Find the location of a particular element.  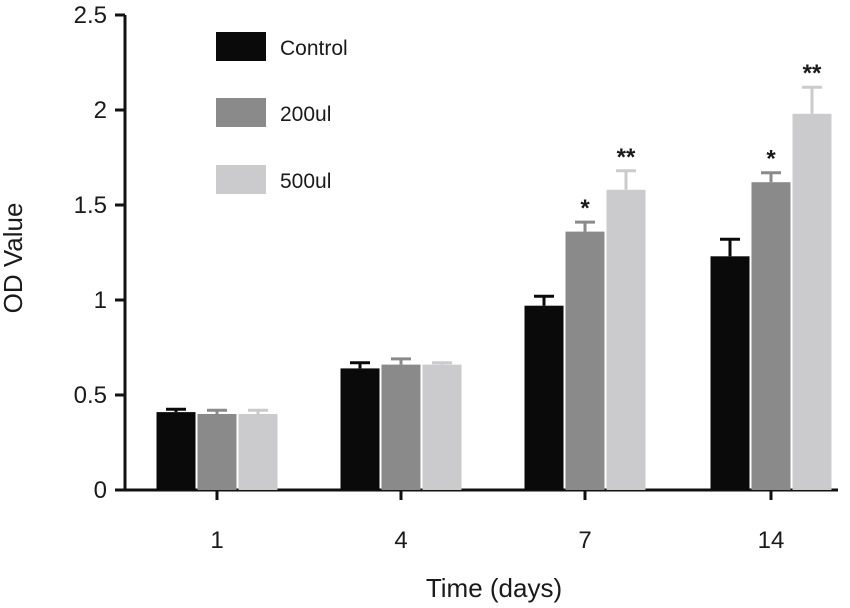

legend-label-200ul: 200ul is located at coordinates (305, 114).